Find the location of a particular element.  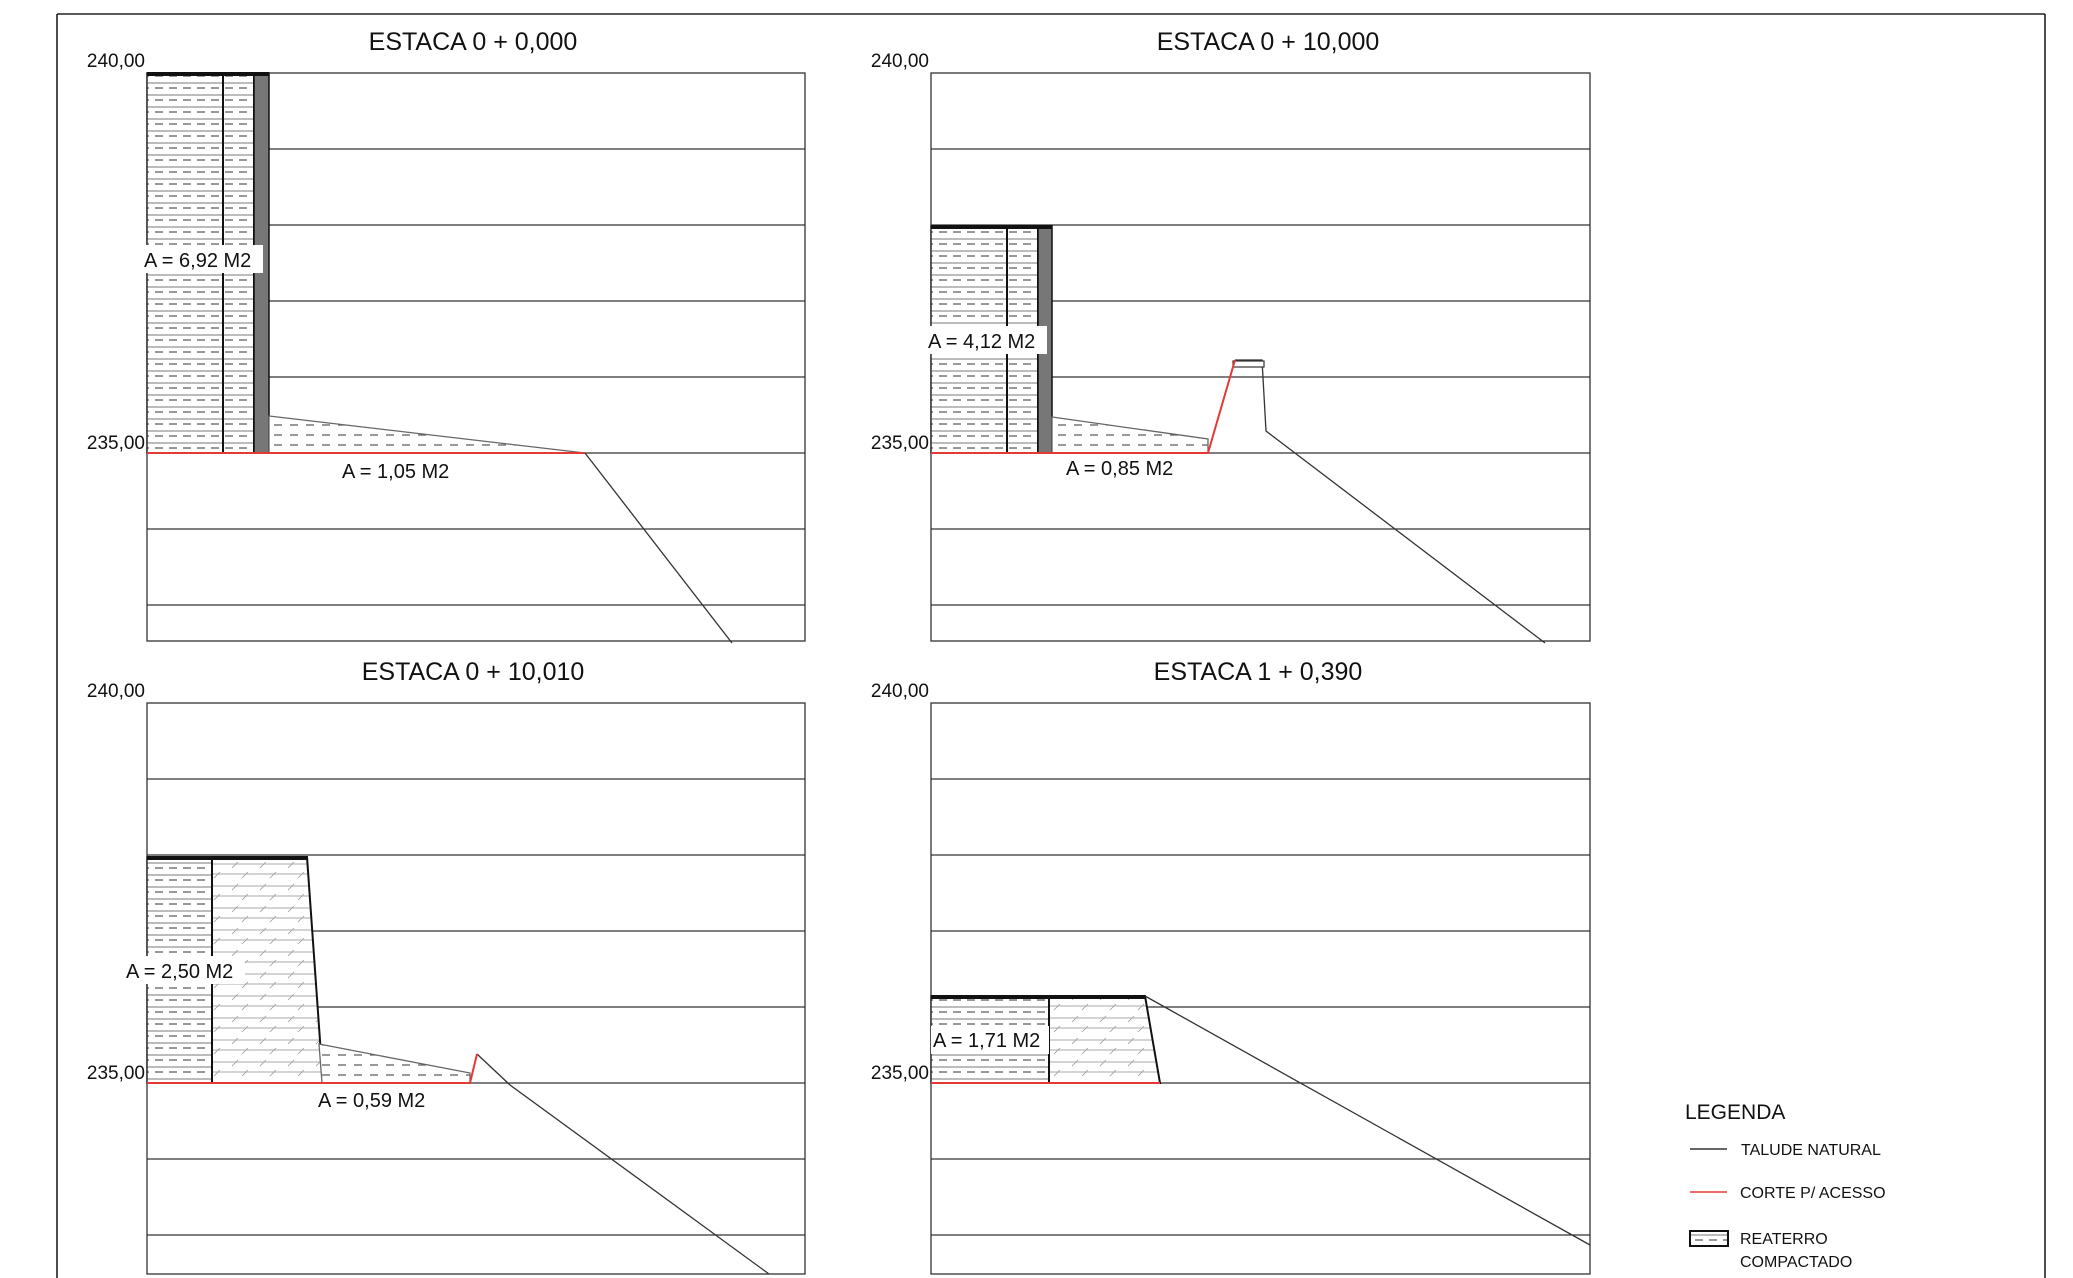

grid is located at coordinates (1260, 988).